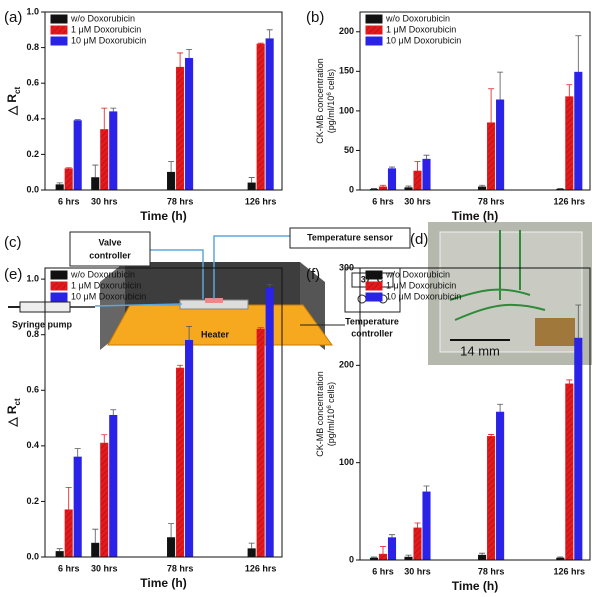  What do you see at coordinates (13, 413) in the screenshot?
I see `y-axis-label: △ Rct` at bounding box center [13, 413].